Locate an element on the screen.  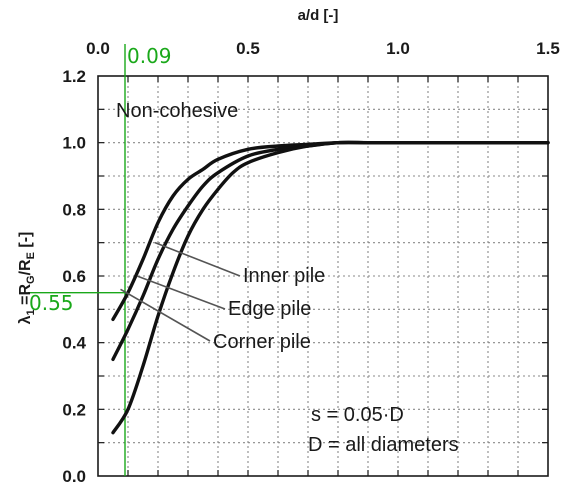
y-tick-label: 0.0 is located at coordinates (74, 476).